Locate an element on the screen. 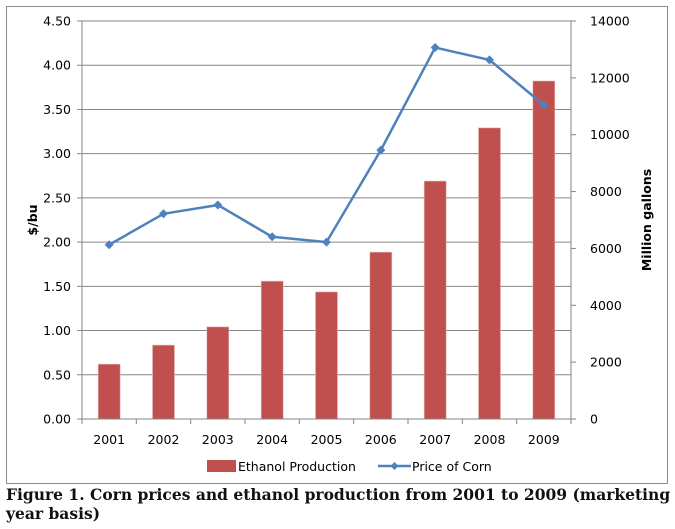  left-tick-label: 4.50 is located at coordinates (57, 21).